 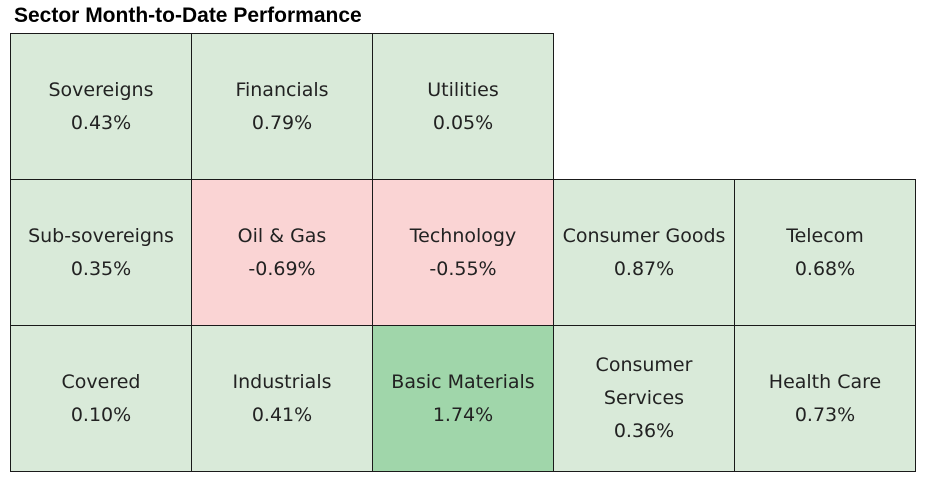 I want to click on sector-value-label: 0.73%, so click(x=825, y=414).